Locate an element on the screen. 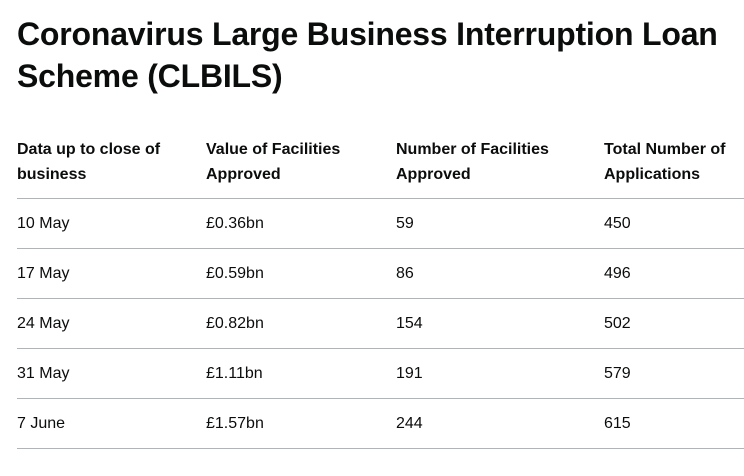  table-row: 17 May £0.59bn 86 496 is located at coordinates (380, 273).